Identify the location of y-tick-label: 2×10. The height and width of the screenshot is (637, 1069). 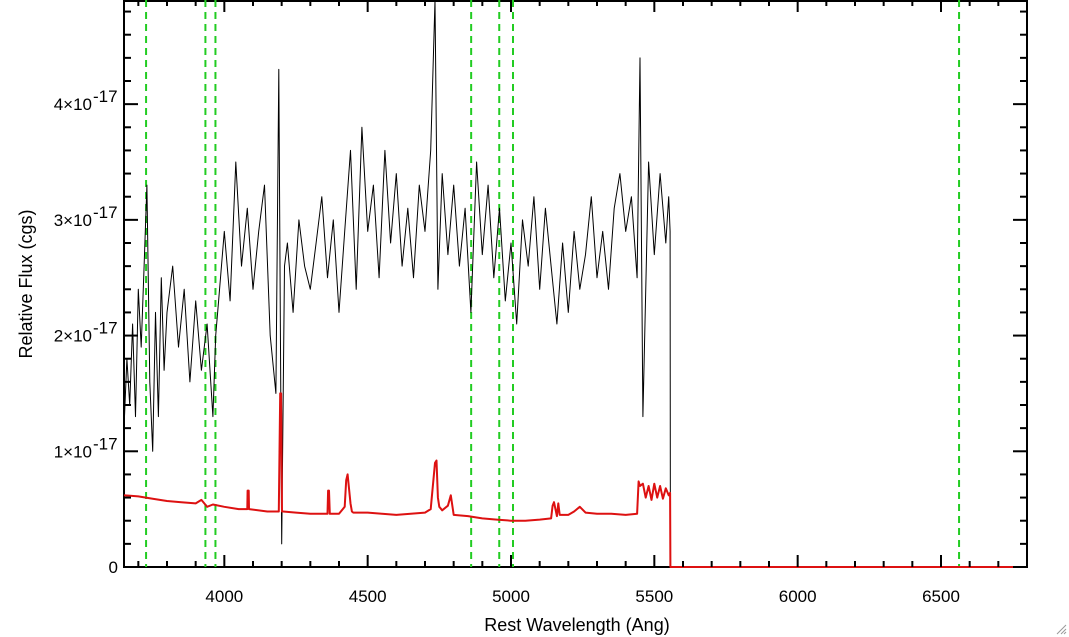
(73, 336).